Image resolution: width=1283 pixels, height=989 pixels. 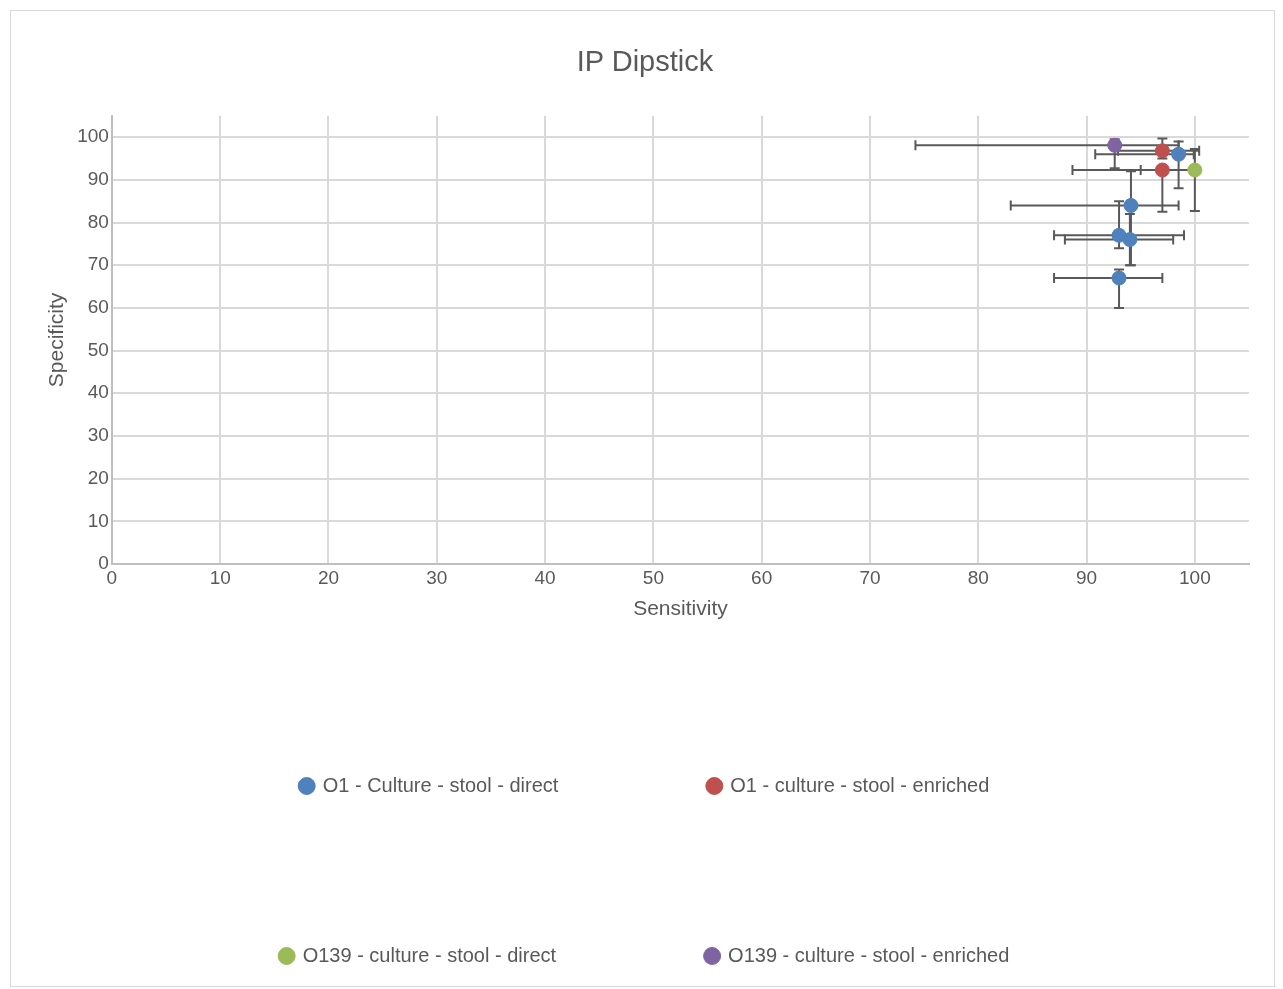 I want to click on y-tick-label: 0, so click(x=103, y=563).